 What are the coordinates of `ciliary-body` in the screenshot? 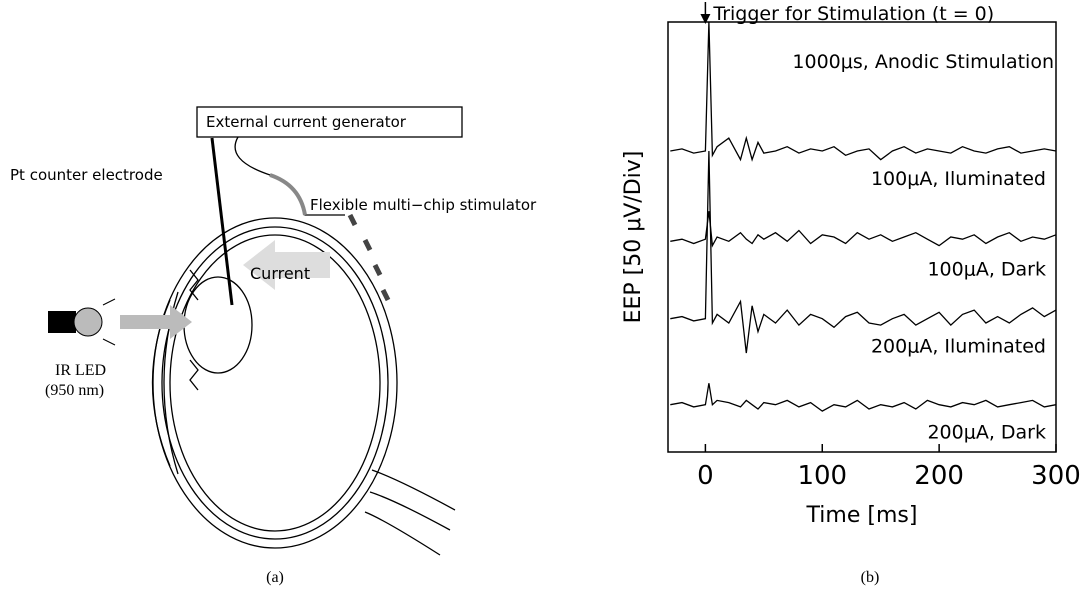 It's located at (194, 330).